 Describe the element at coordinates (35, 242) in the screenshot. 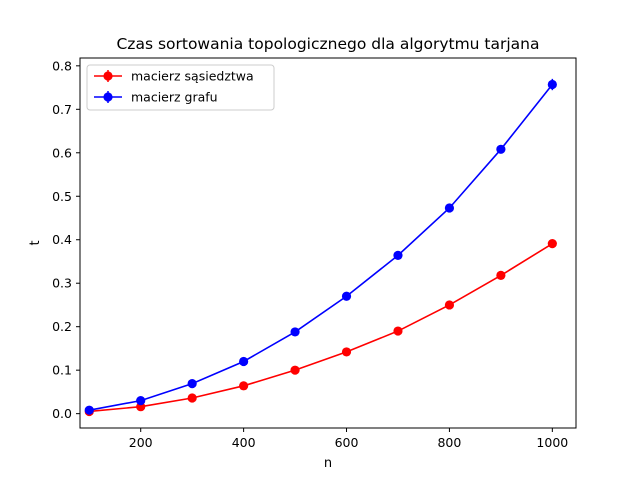

I see `y-axis-label: t` at that location.